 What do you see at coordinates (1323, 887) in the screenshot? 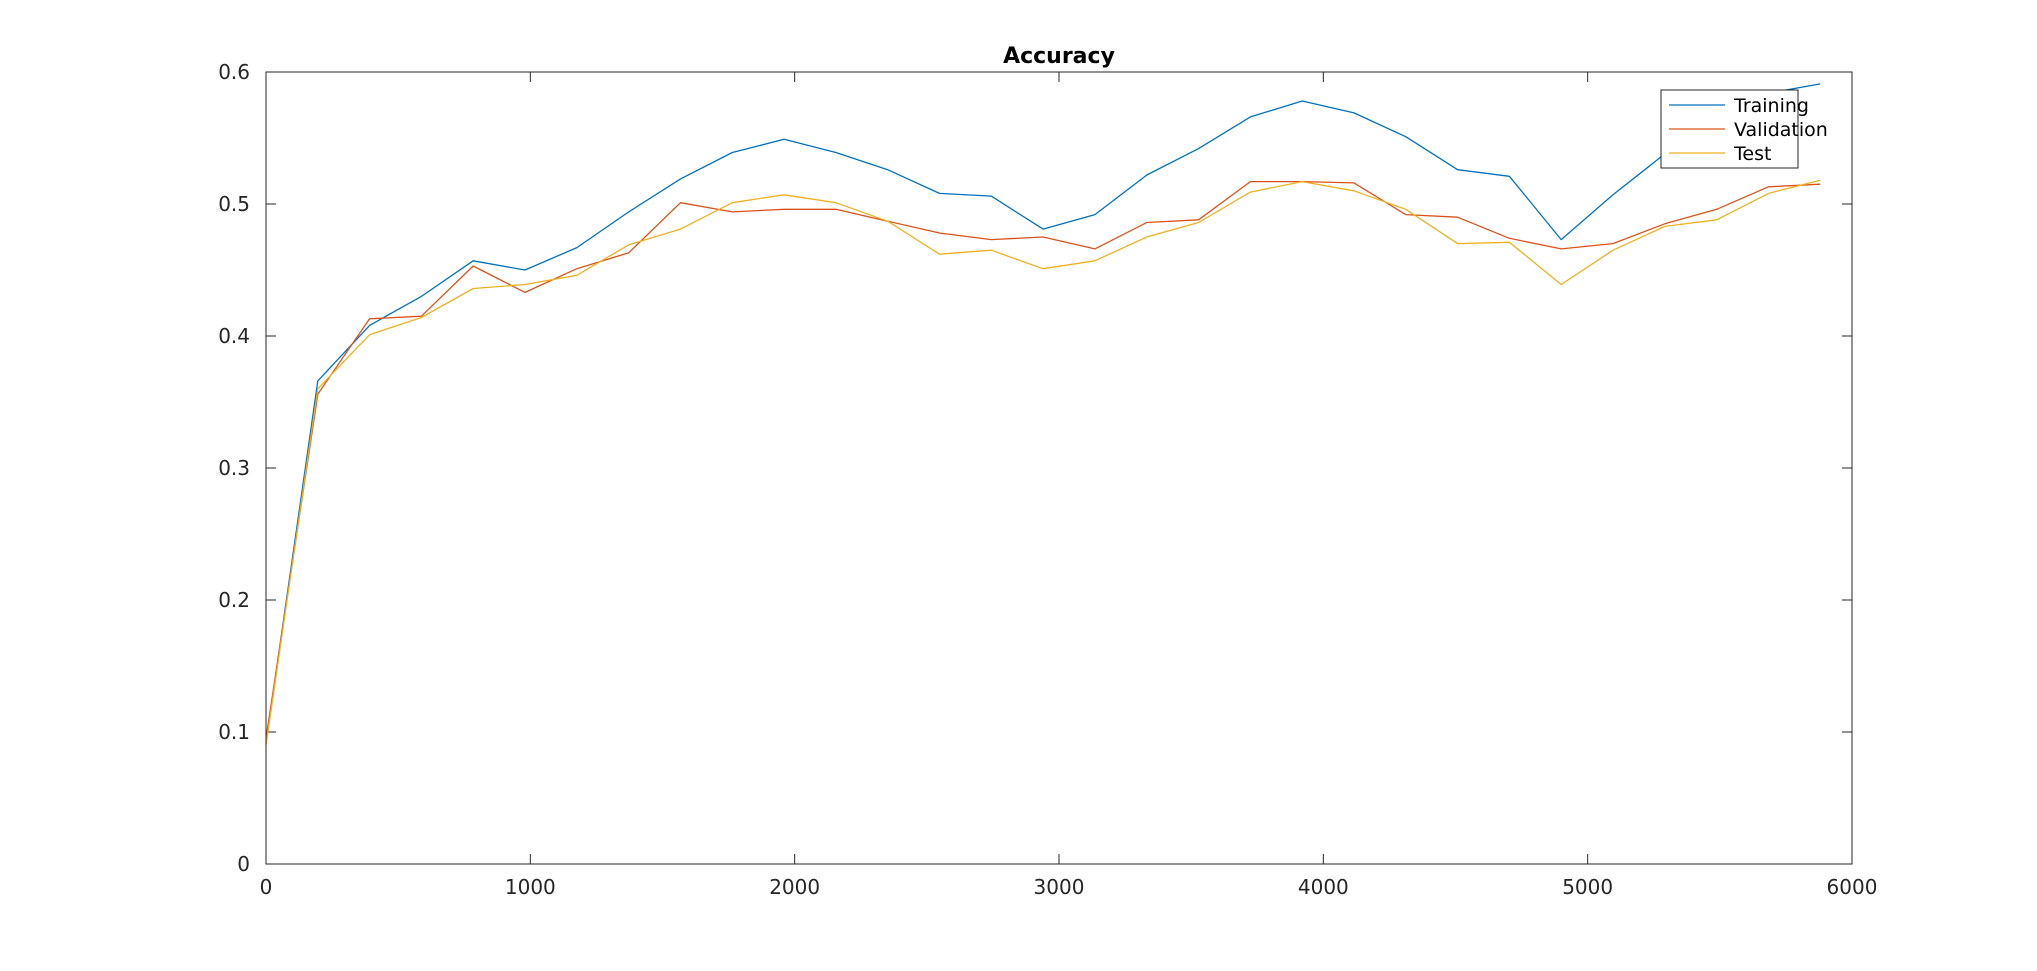
I see `x-tick-label: 4000` at bounding box center [1323, 887].